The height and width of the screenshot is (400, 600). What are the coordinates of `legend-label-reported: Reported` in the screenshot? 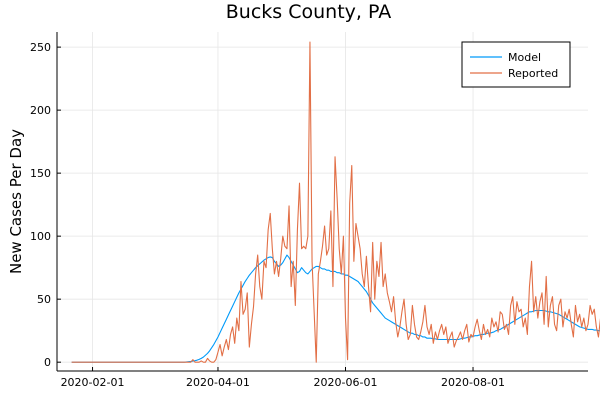 It's located at (533, 73).